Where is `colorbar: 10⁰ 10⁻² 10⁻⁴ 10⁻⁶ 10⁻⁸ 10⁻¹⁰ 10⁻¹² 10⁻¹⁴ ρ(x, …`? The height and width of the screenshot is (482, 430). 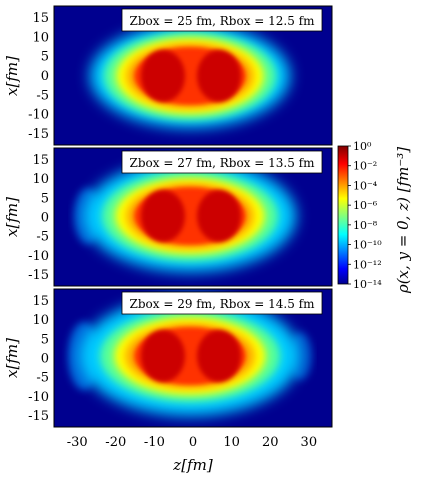 colorbar: 10⁰ 10⁻² 10⁻⁴ 10⁻⁶ 10⁻⁸ 10⁻¹⁰ 10⁻¹² 10⁻¹⁴ ρ(x, … is located at coordinates (374, 217).